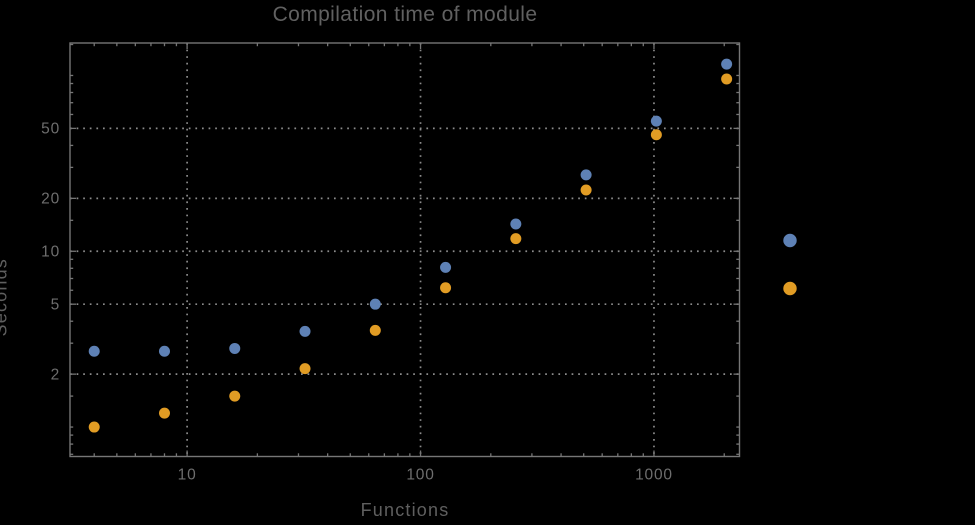 Image resolution: width=975 pixels, height=525 pixels. Describe the element at coordinates (654, 475) in the screenshot. I see `x-tick-label-1000: 1000` at that location.